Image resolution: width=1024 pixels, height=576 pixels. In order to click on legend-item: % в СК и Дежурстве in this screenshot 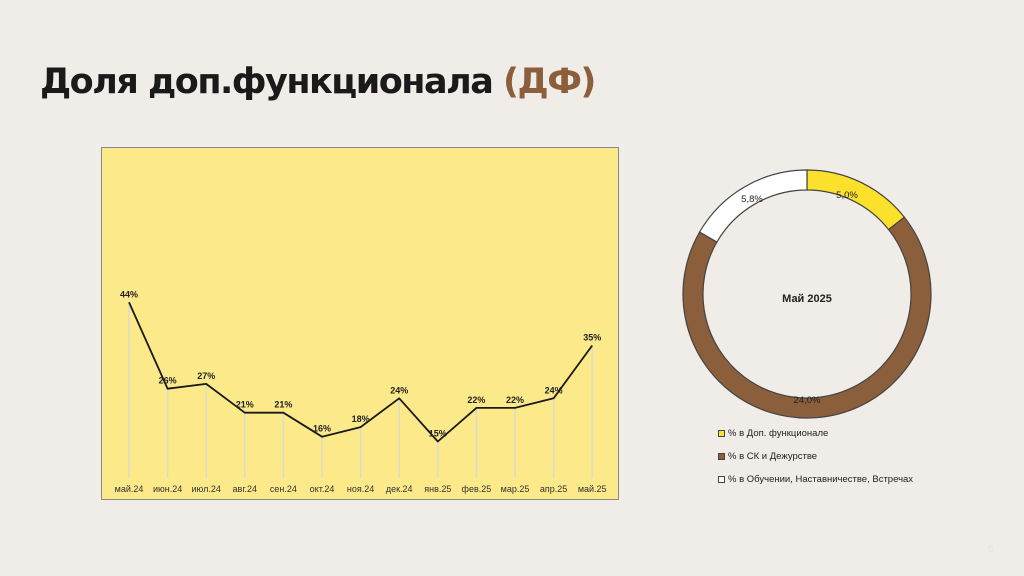, I will do `click(815, 456)`.